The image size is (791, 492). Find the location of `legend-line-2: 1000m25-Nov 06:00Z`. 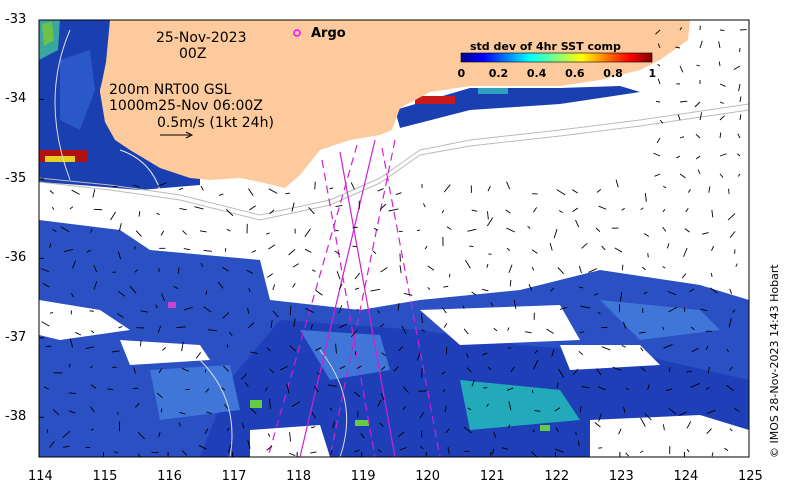

legend-line-2: 1000m25-Nov 06:00Z is located at coordinates (186, 106).